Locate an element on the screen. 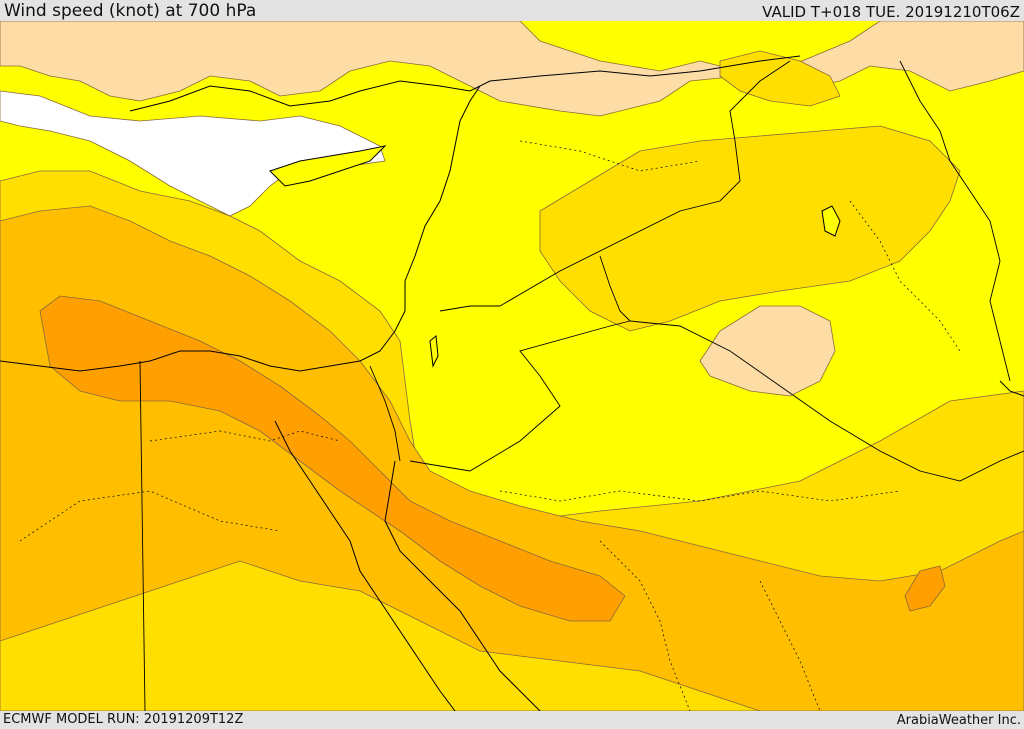 This screenshot has height=729, width=1024. border-iraq-iran is located at coordinates (955, 221).